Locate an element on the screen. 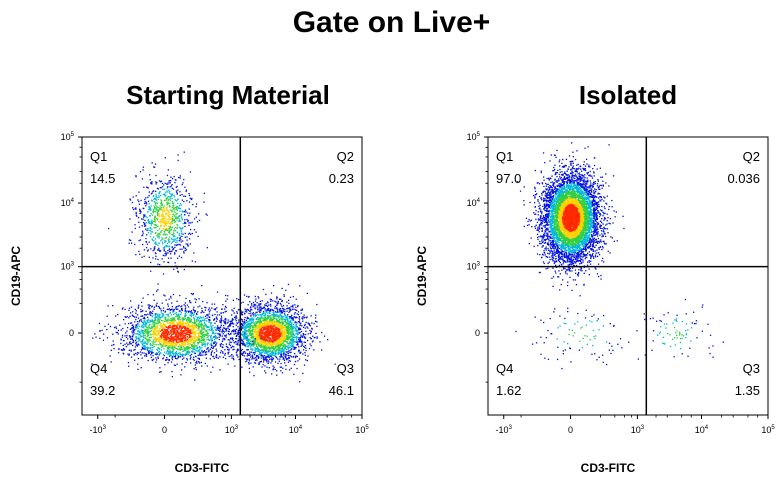 The image size is (783, 488). panel-title-isolated: Isolated is located at coordinates (628, 95).